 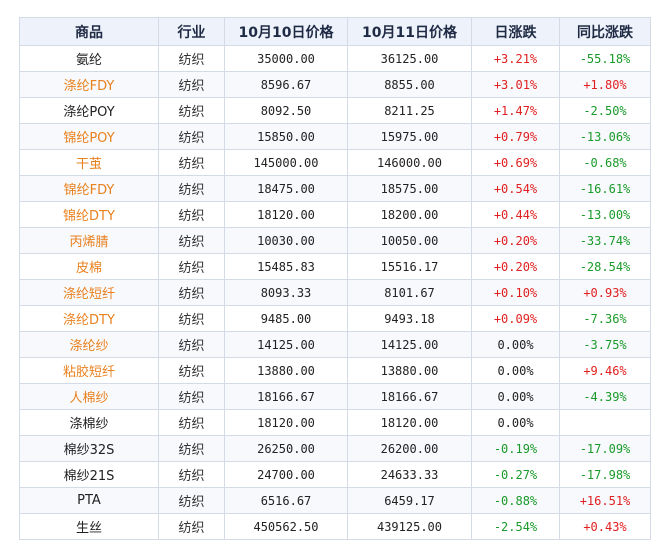 I want to click on commodity-name: 锦纶POY, so click(x=89, y=136).